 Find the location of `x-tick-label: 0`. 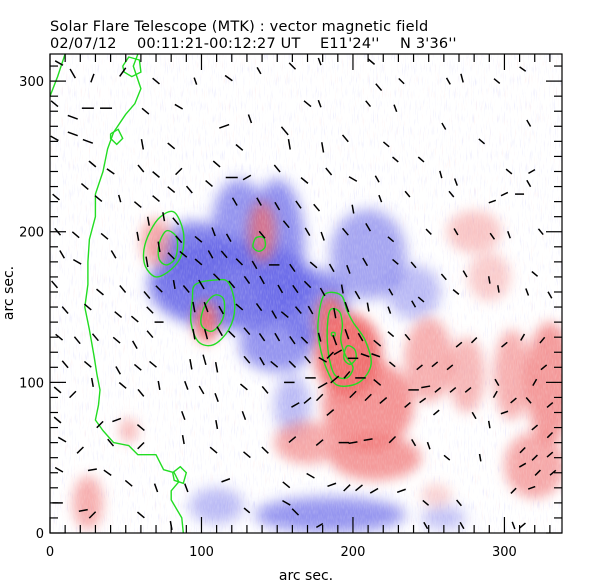

x-tick-label: 0 is located at coordinates (50, 552).